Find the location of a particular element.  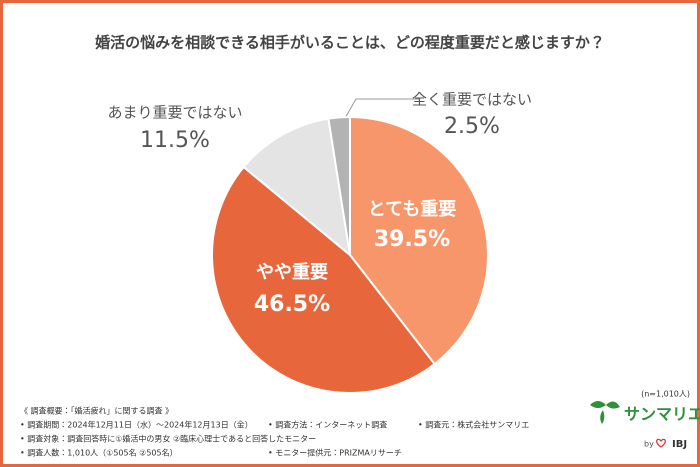

value-label: 11.5% is located at coordinates (175, 140).